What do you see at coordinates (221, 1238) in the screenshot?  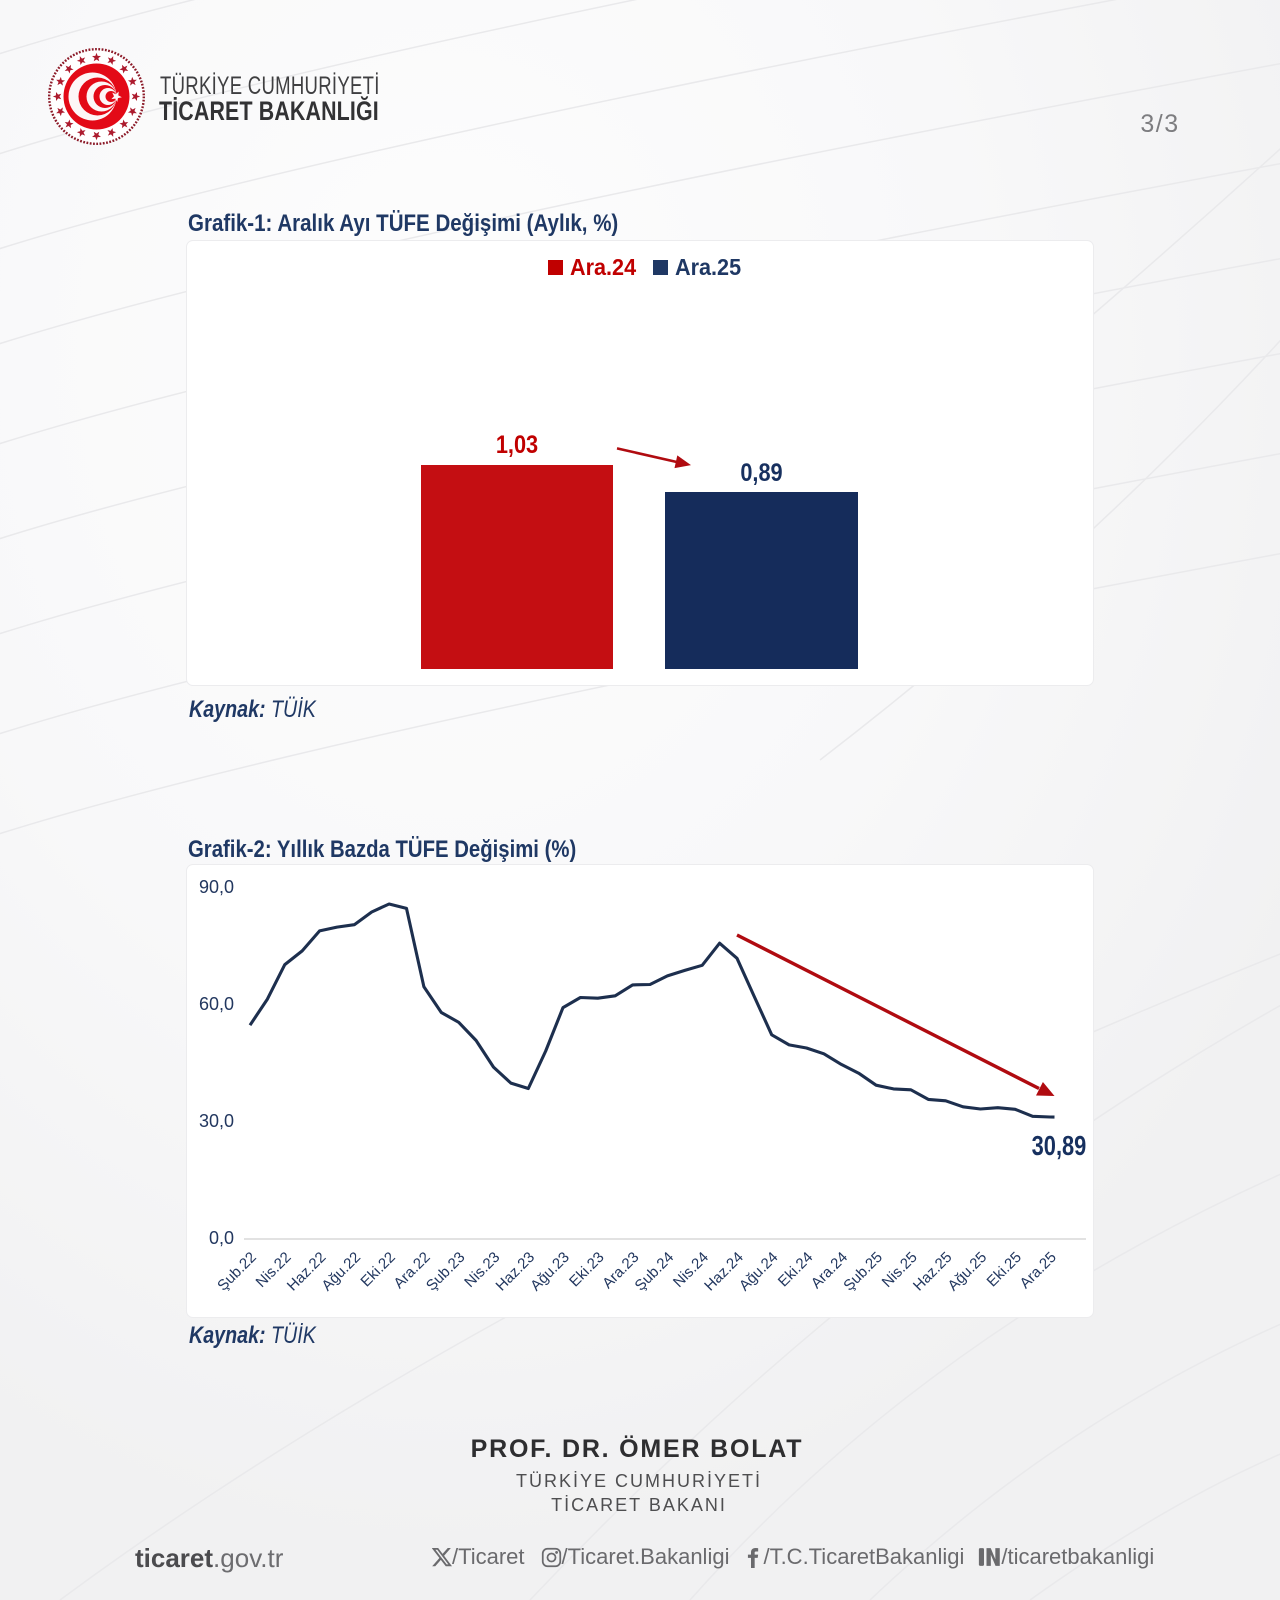 I see `svg-text: 0,0` at bounding box center [221, 1238].